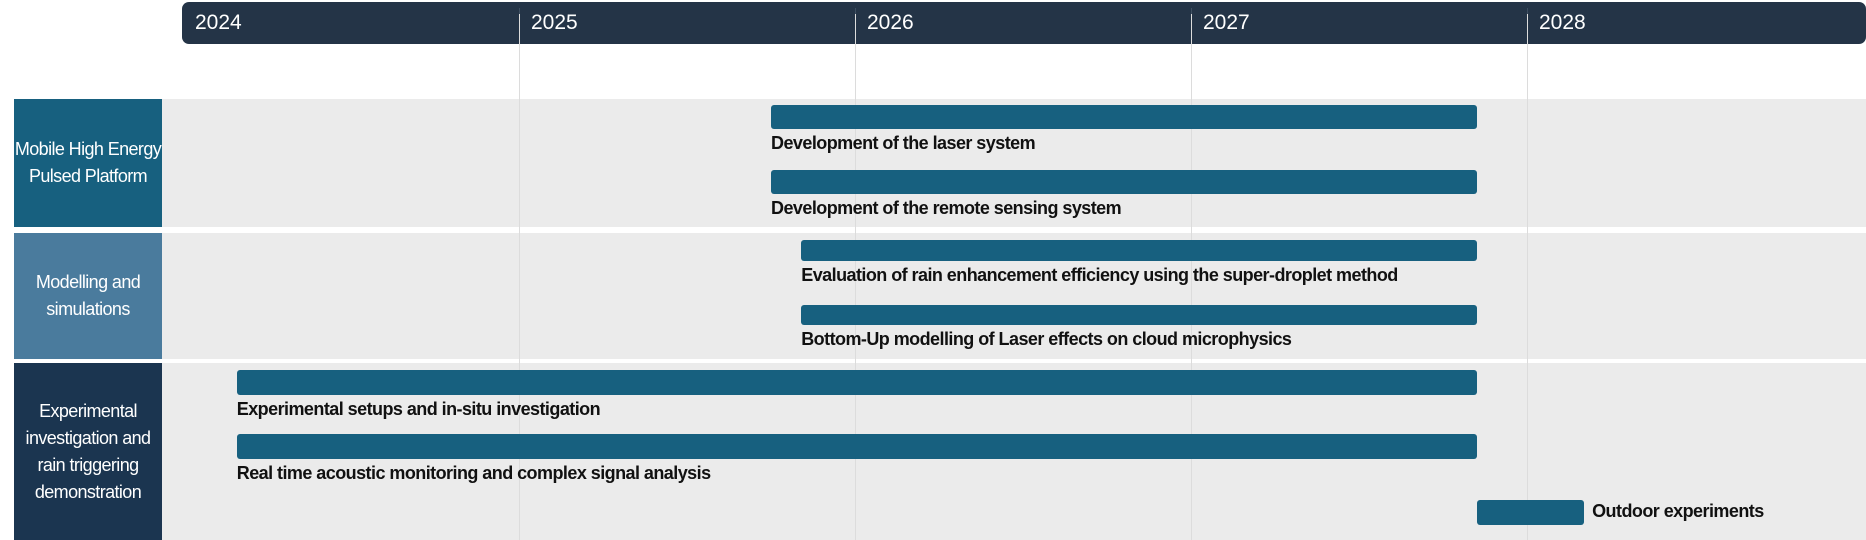 This screenshot has height=540, width=1866. I want to click on task-label: Development of the remote sensing system, so click(946, 208).